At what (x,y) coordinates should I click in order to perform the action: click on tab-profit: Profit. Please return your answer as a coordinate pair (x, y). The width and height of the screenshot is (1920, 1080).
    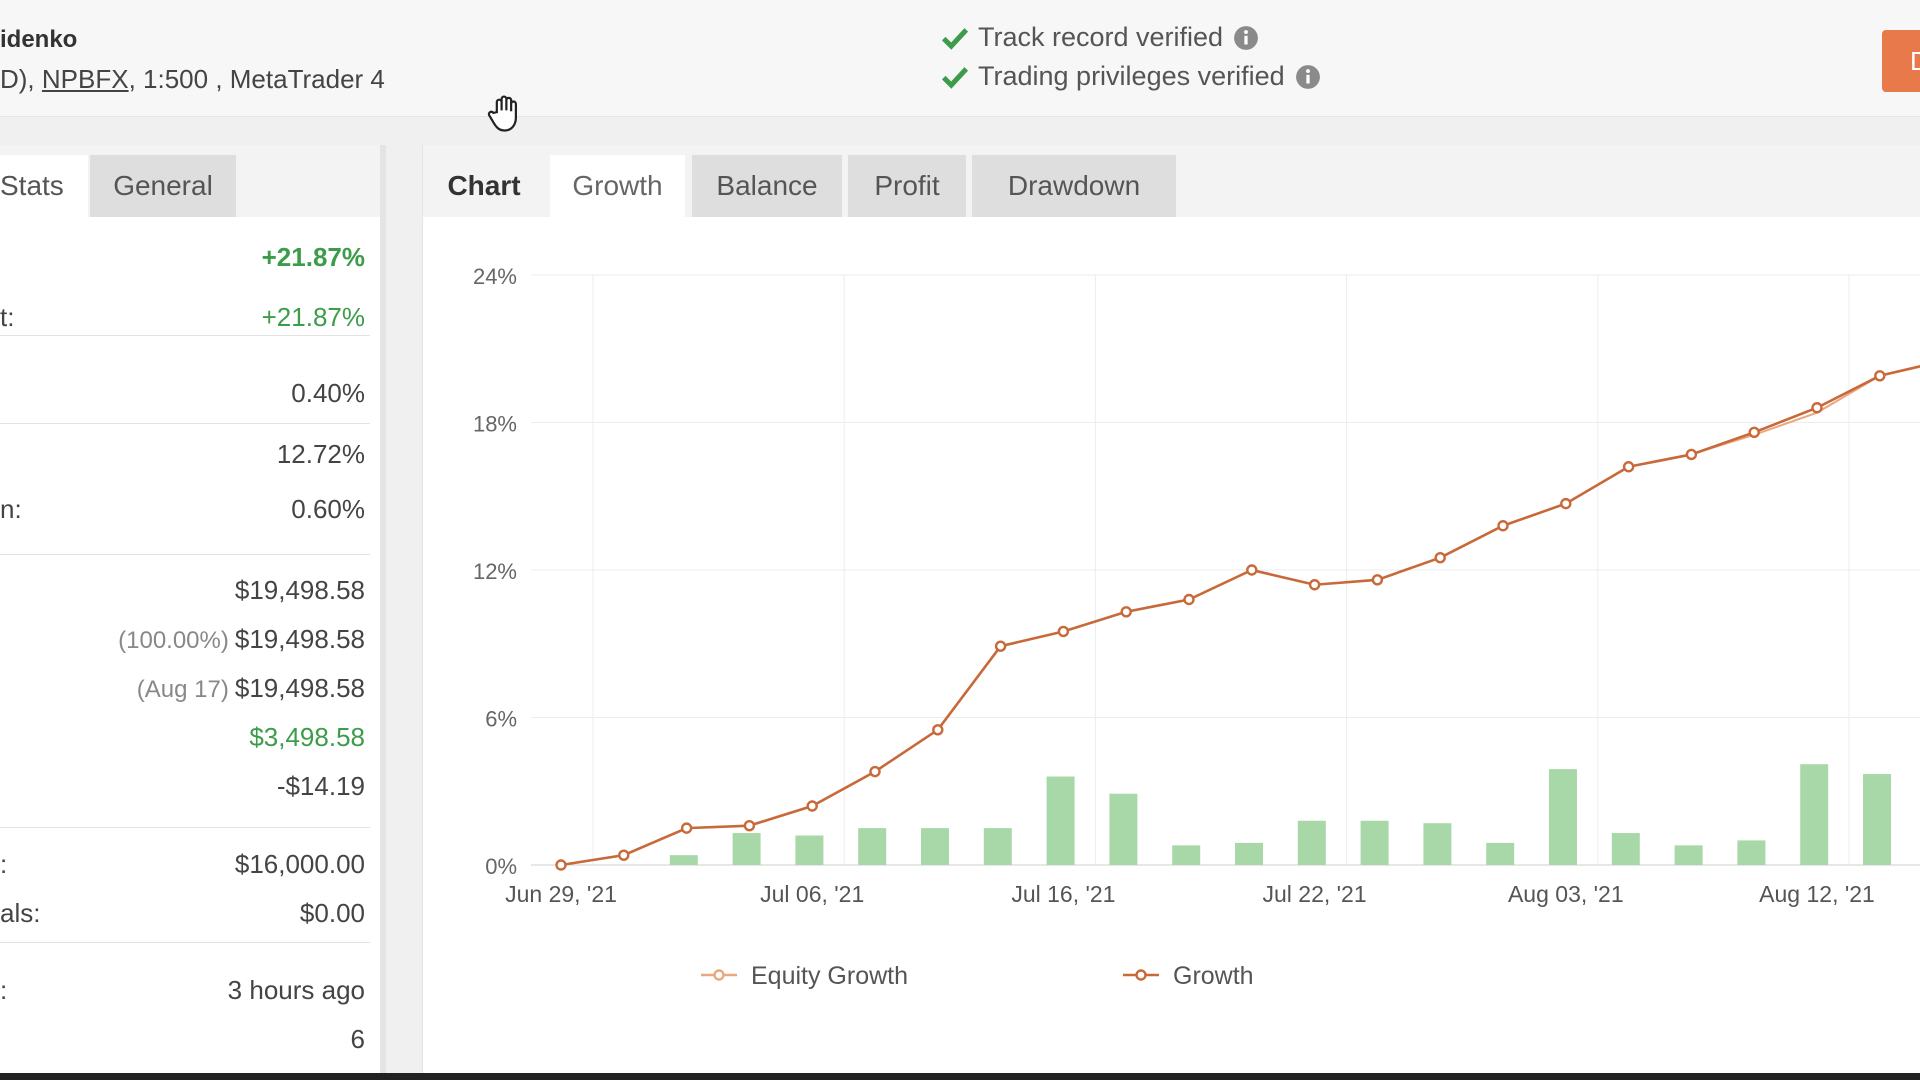
    Looking at the image, I should click on (907, 186).